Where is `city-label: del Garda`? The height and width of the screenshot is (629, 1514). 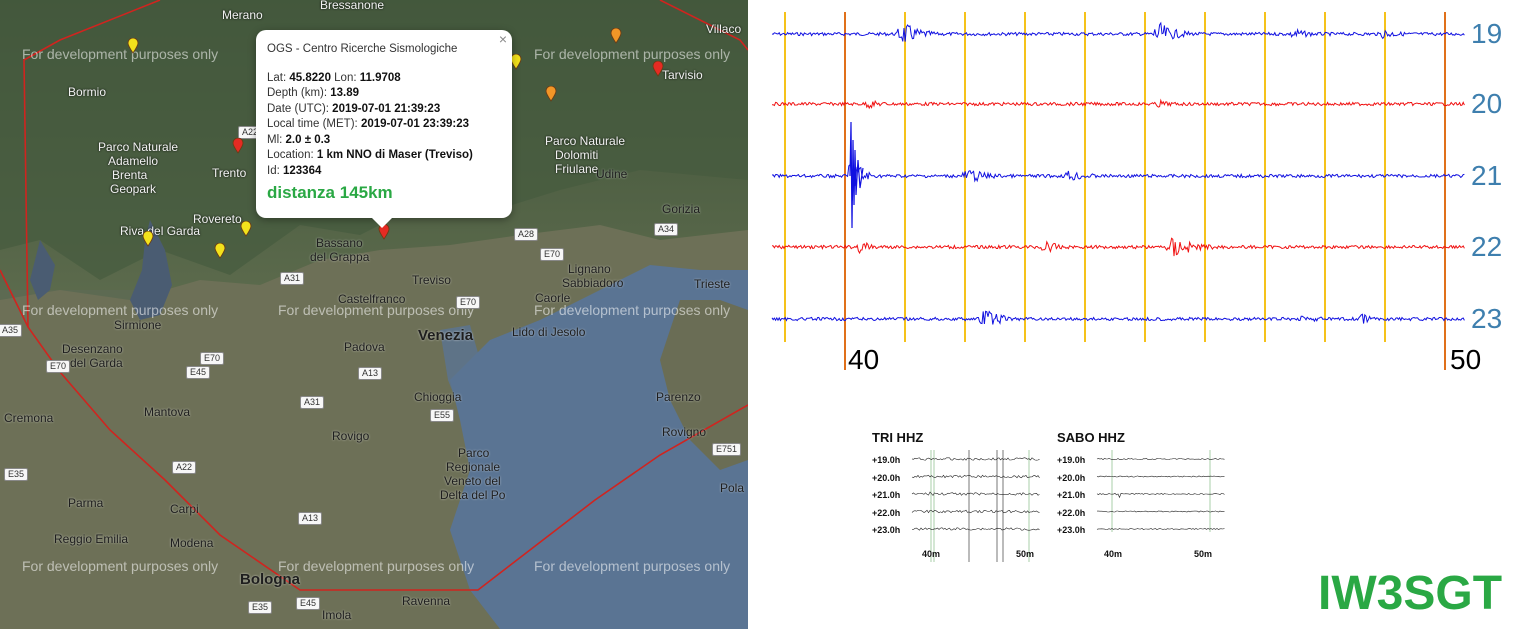 city-label: del Garda is located at coordinates (96, 363).